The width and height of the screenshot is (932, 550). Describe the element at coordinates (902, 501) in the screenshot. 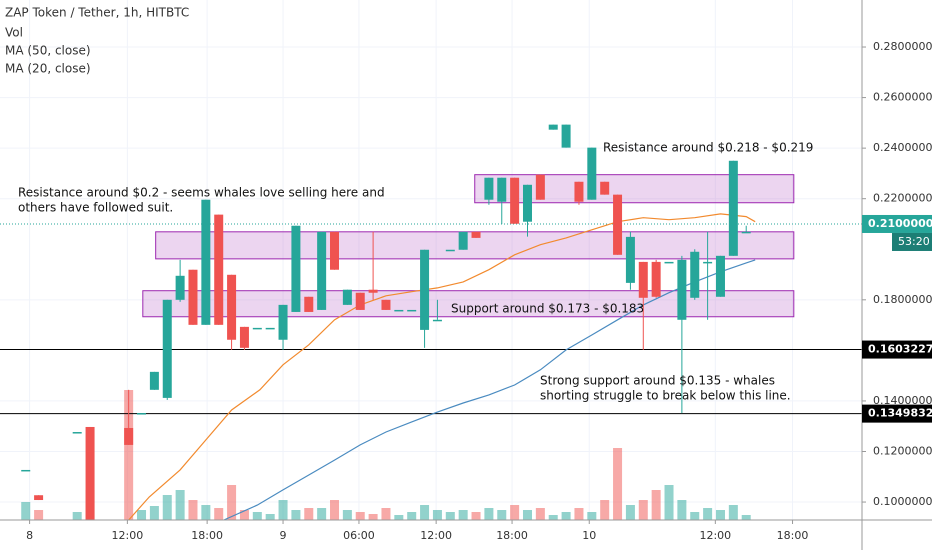

I see `y-tick-label: 0.1000000` at that location.